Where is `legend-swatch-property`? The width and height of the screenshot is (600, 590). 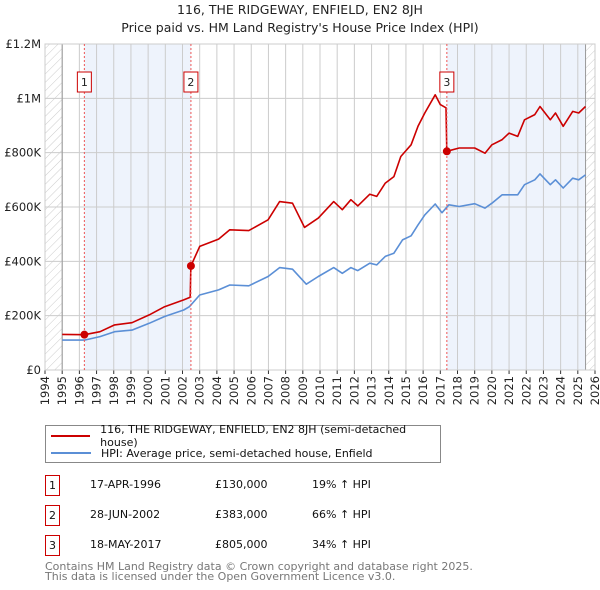 legend-swatch-property is located at coordinates (71, 436).